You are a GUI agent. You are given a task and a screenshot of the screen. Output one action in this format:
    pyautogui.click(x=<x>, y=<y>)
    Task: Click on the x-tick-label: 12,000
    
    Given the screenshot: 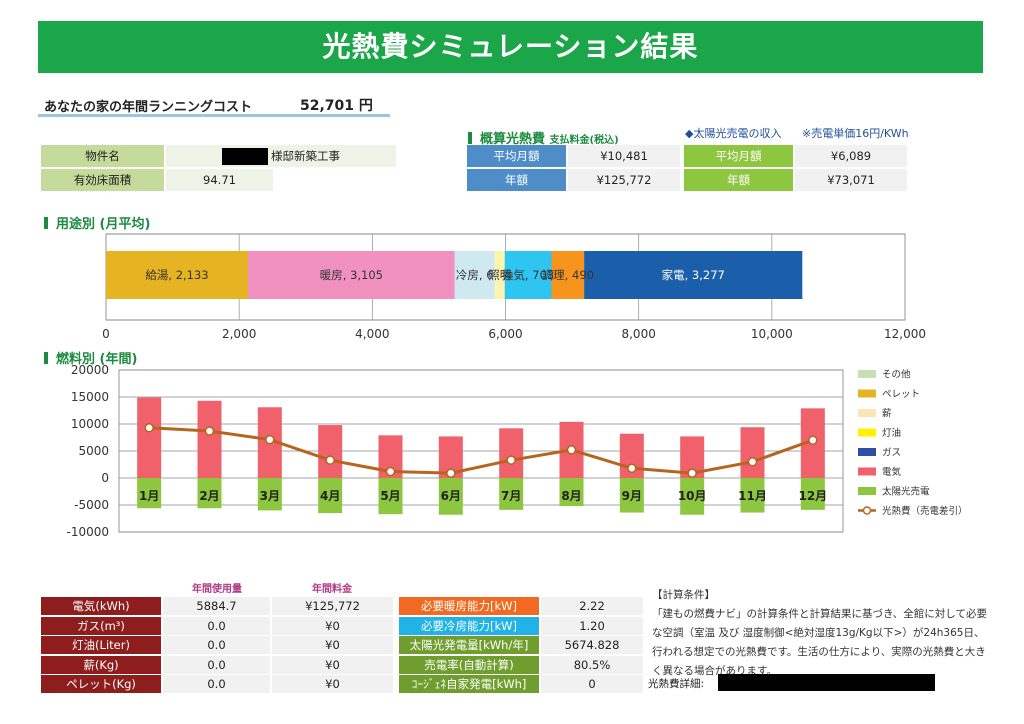 What is the action you would take?
    pyautogui.click(x=905, y=334)
    